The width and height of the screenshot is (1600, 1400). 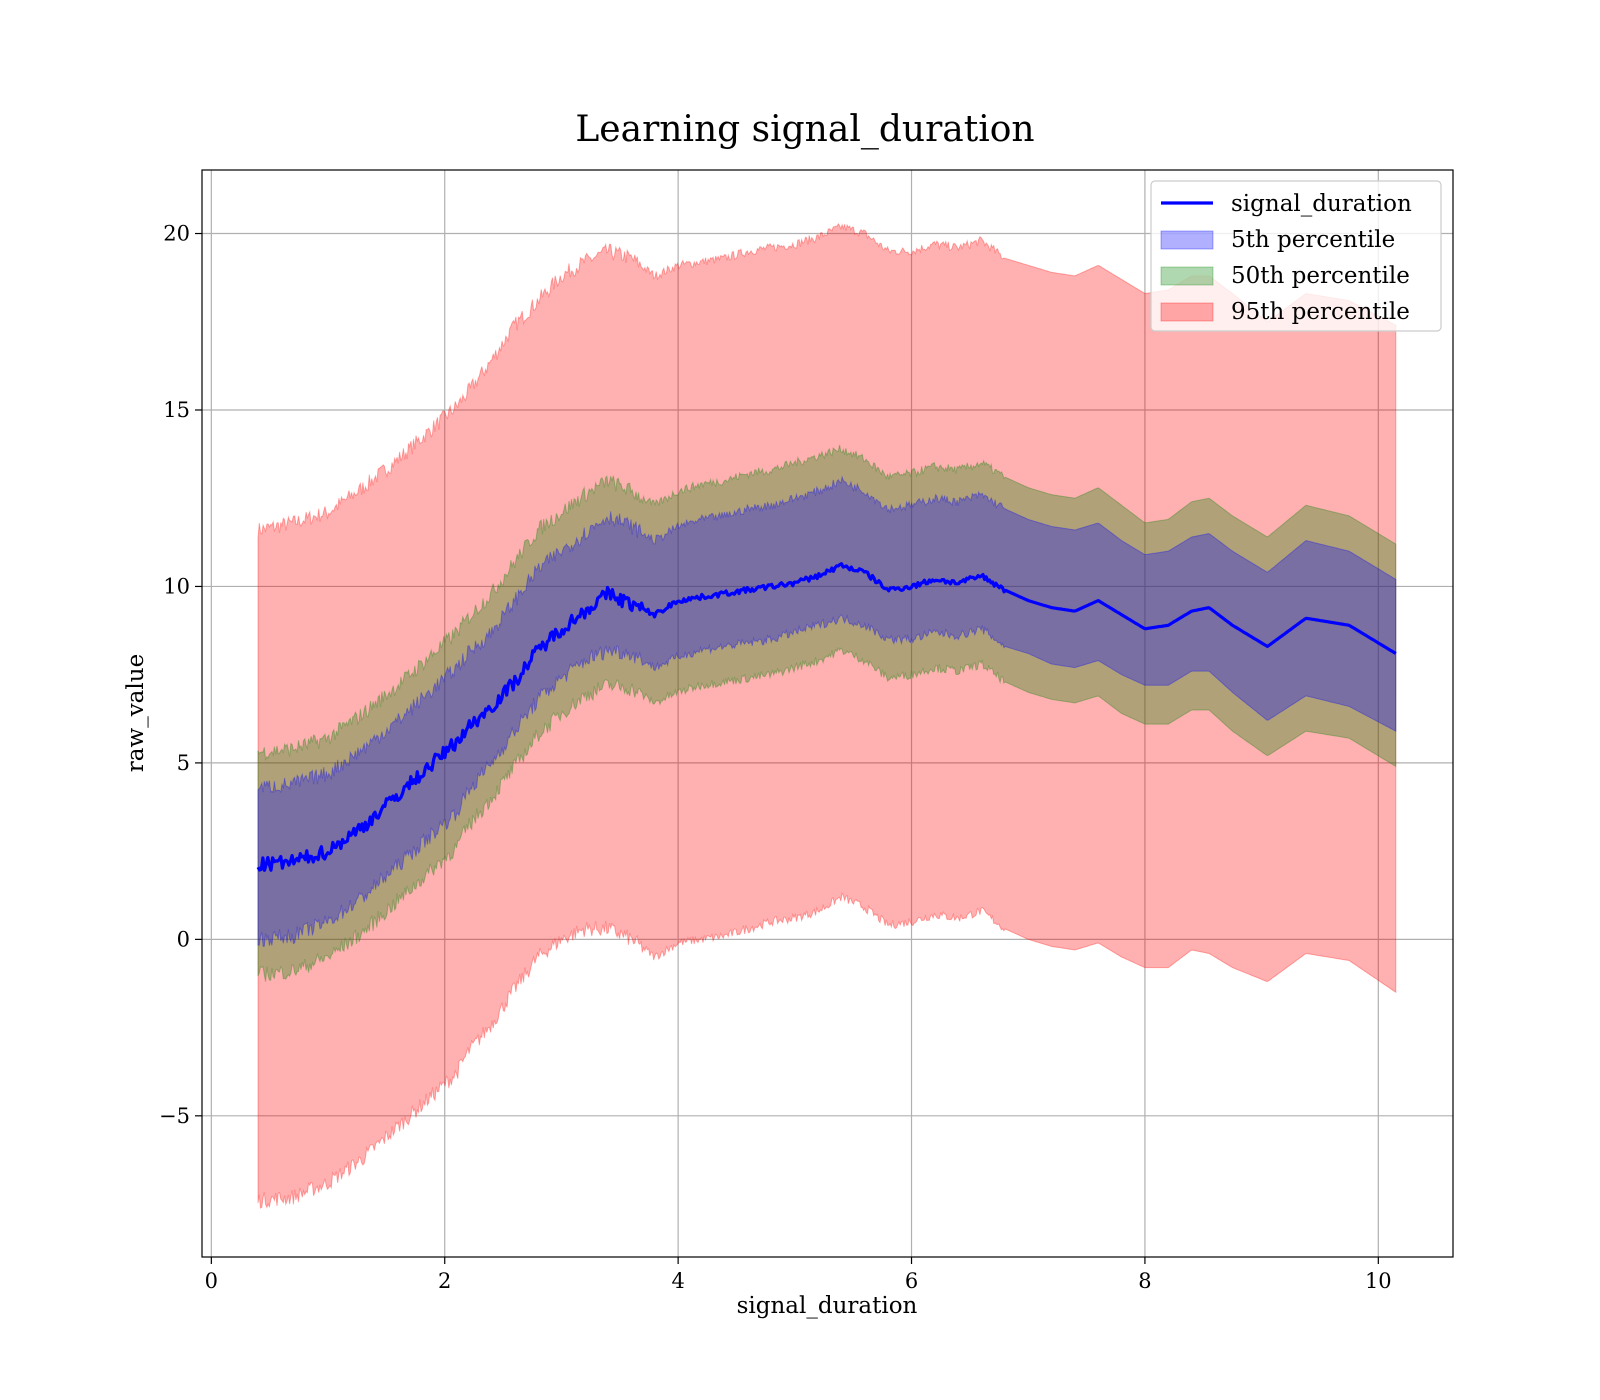 What do you see at coordinates (798, 1275) in the screenshot?
I see `x-axis-ticks: 0 2 4 6 8 10` at bounding box center [798, 1275].